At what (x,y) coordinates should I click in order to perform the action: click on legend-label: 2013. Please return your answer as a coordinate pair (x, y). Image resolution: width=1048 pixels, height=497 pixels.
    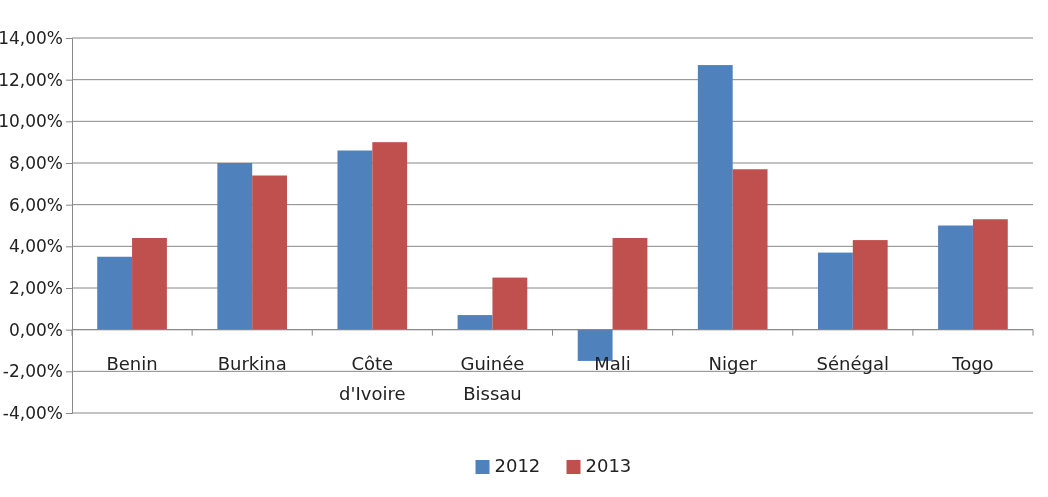
    Looking at the image, I should click on (608, 465).